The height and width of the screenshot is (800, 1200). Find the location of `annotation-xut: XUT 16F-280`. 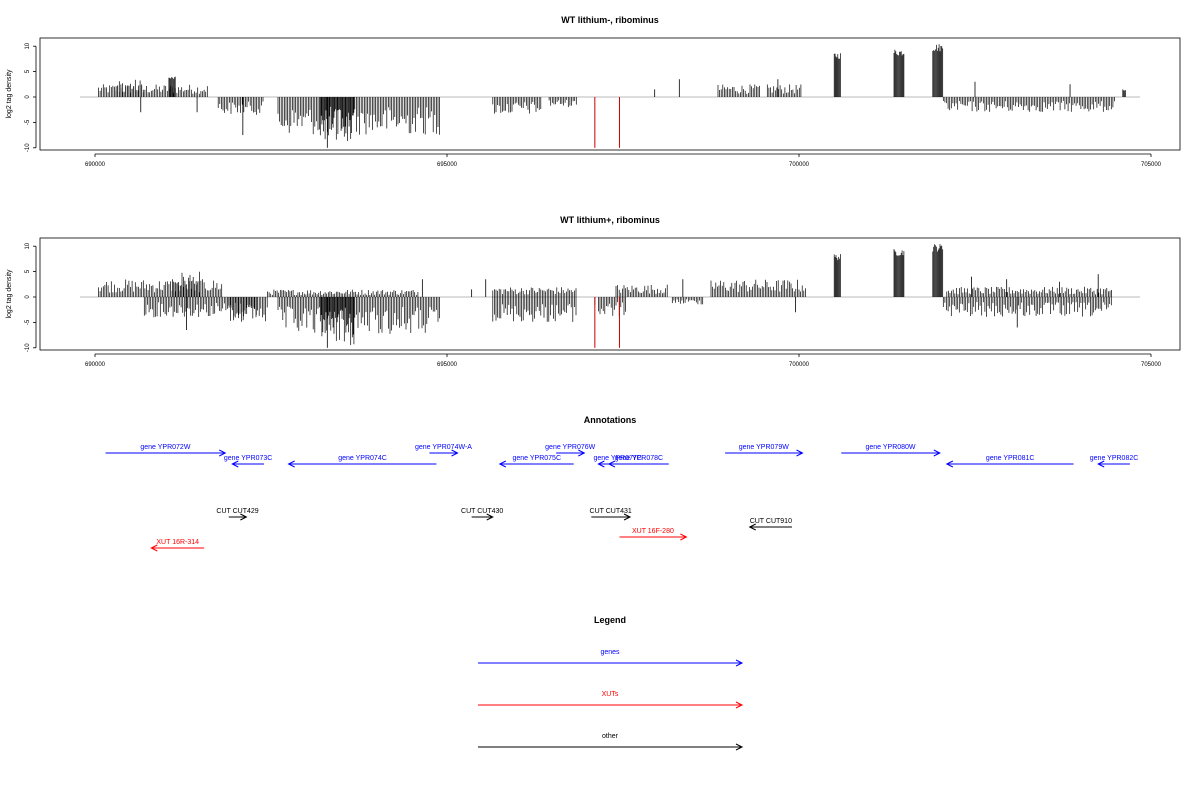

annotation-xut: XUT 16F-280 is located at coordinates (653, 534).